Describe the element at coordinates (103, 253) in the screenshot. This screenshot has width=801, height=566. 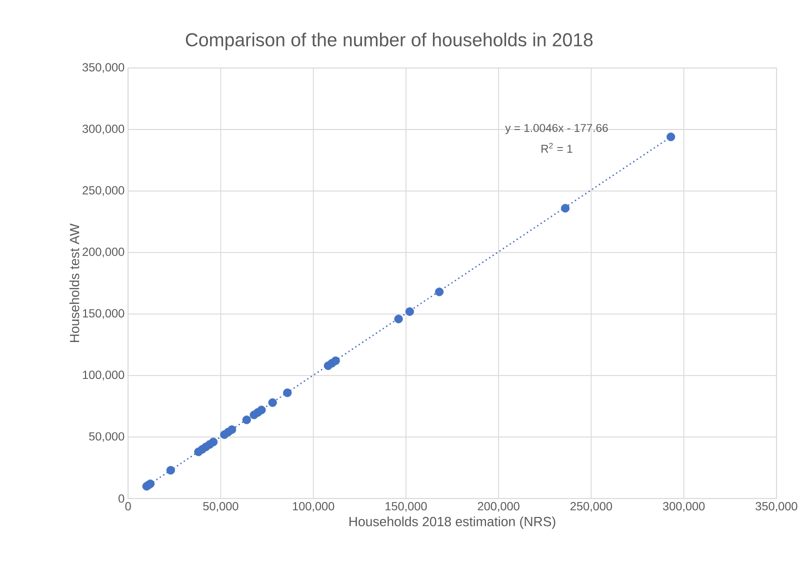
I see `y-tick-label: 200,000` at that location.